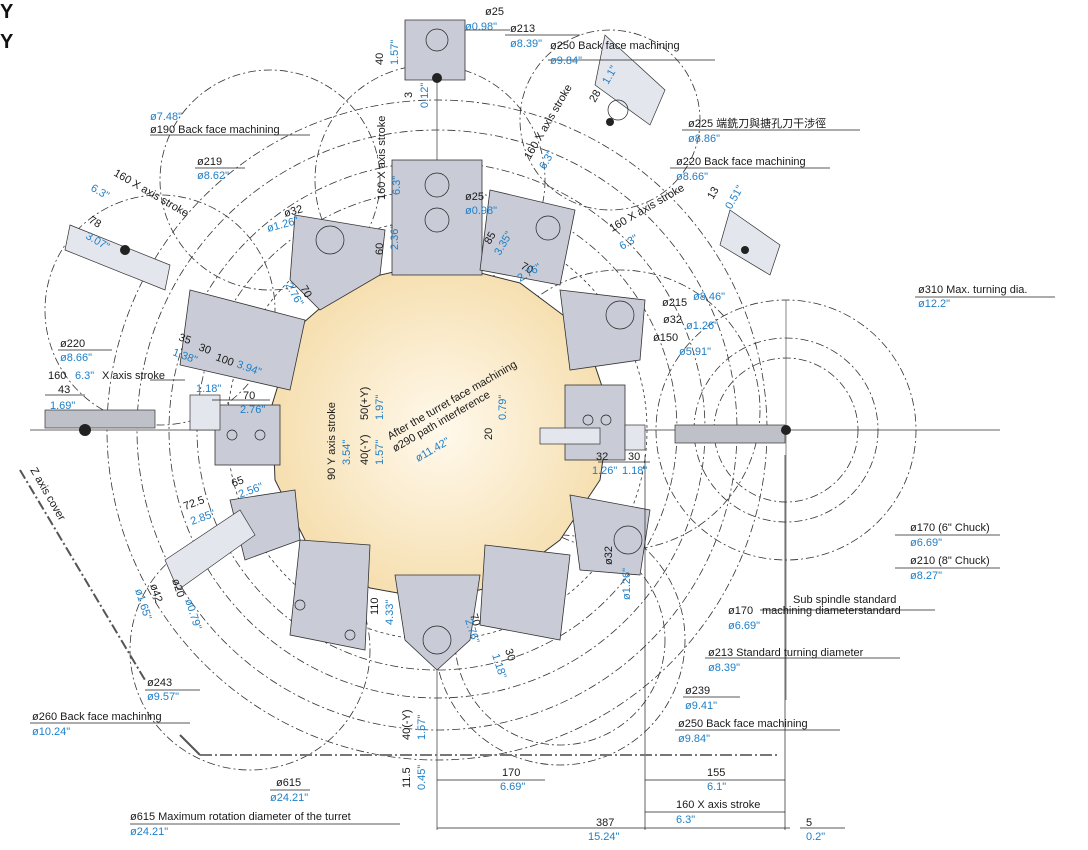 This screenshot has width=1088, height=850. What do you see at coordinates (610, 535) in the screenshot?
I see `tool-right-lower` at bounding box center [610, 535].